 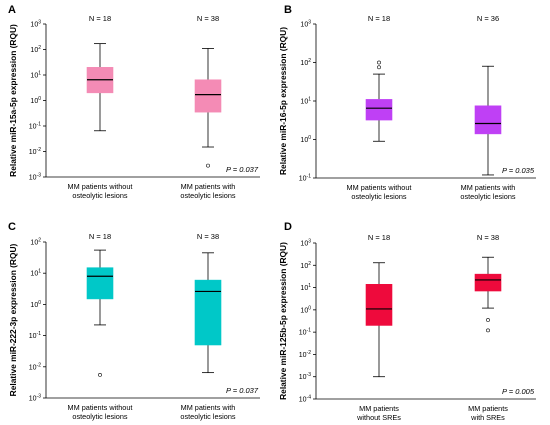 What do you see at coordinates (13, 319) in the screenshot?
I see `y-axis-label: Relative miR-222-3p expression (RQU)` at bounding box center [13, 319].